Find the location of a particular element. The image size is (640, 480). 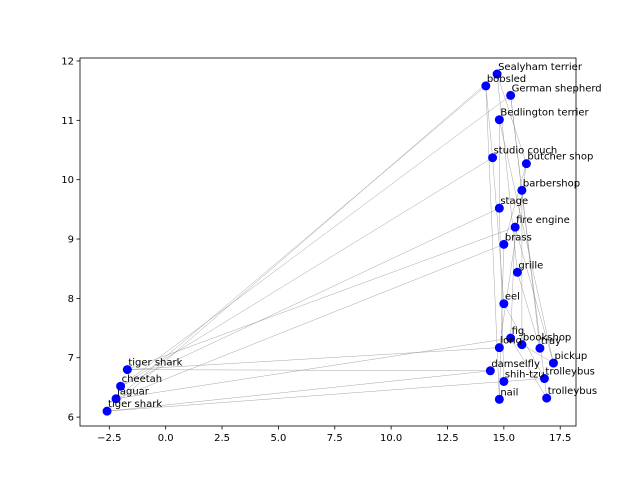

y-tick-label: 12 is located at coordinates (67, 61).